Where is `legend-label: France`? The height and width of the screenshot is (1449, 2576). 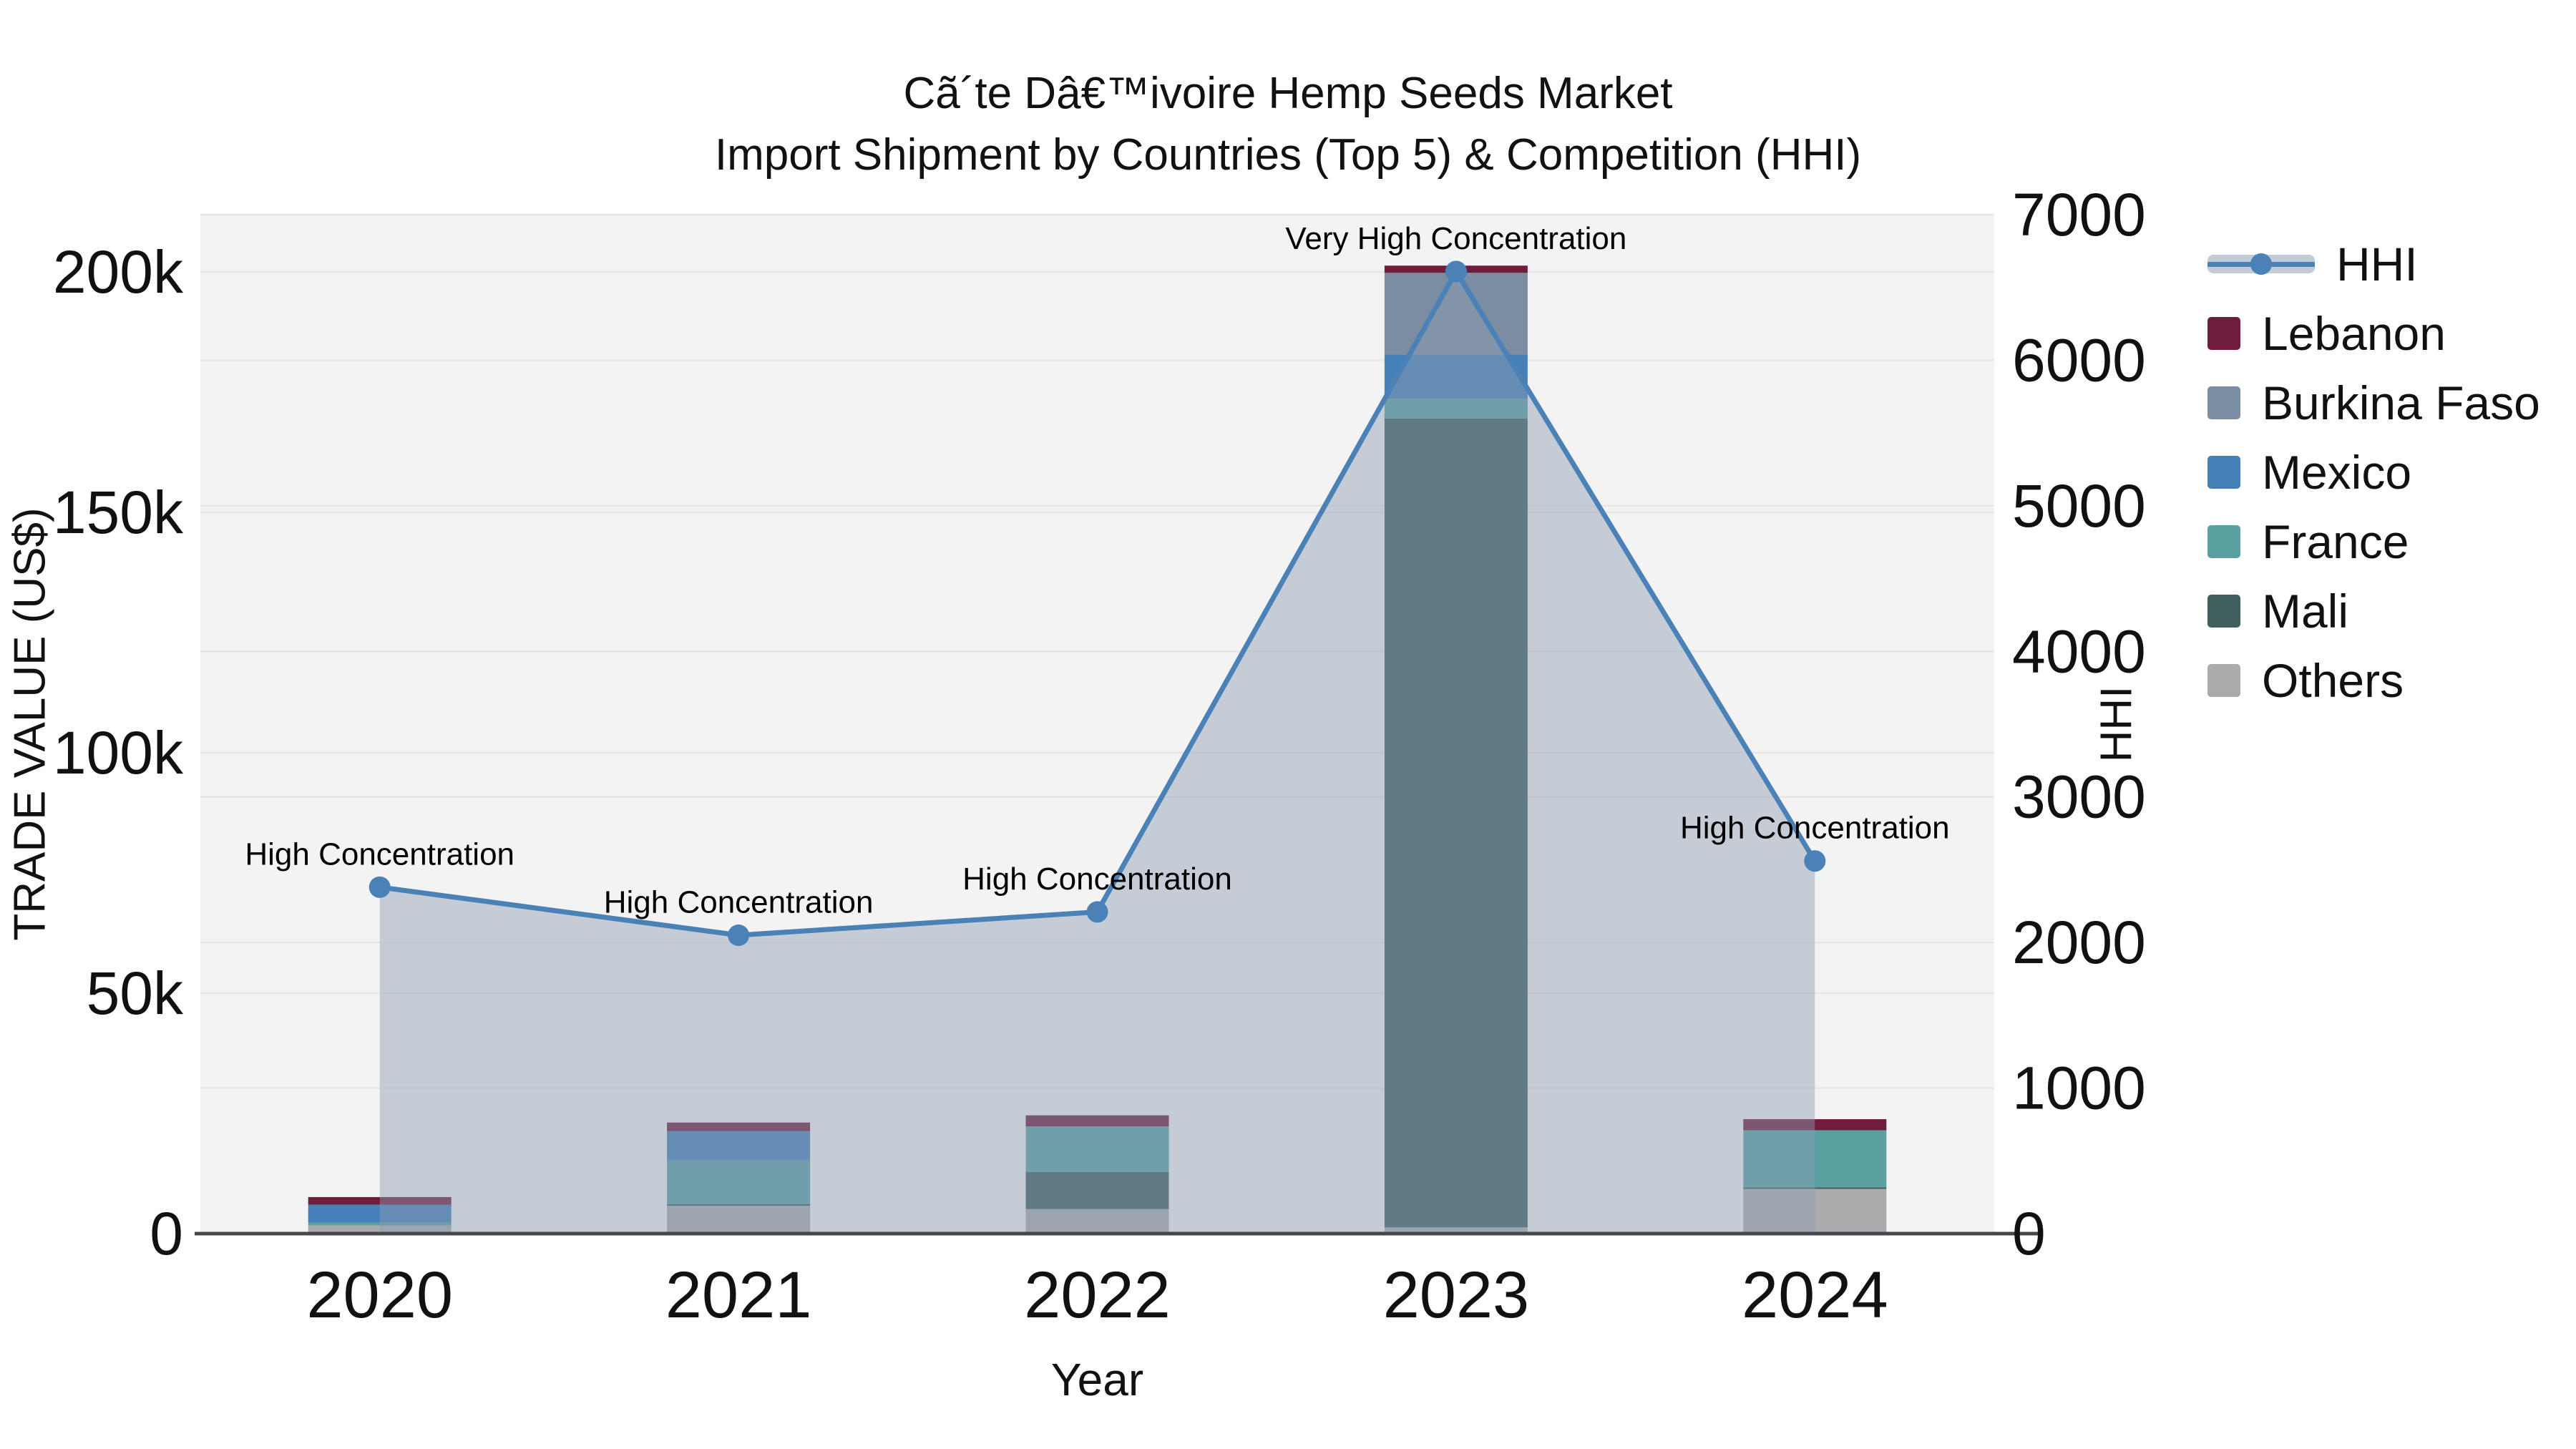 legend-label: France is located at coordinates (2335, 541).